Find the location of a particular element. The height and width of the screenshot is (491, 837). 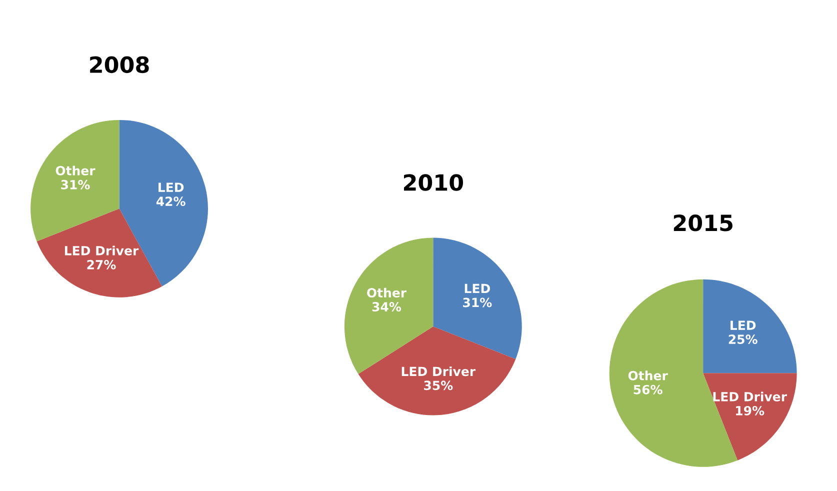

chart-title: 2015 is located at coordinates (703, 223).